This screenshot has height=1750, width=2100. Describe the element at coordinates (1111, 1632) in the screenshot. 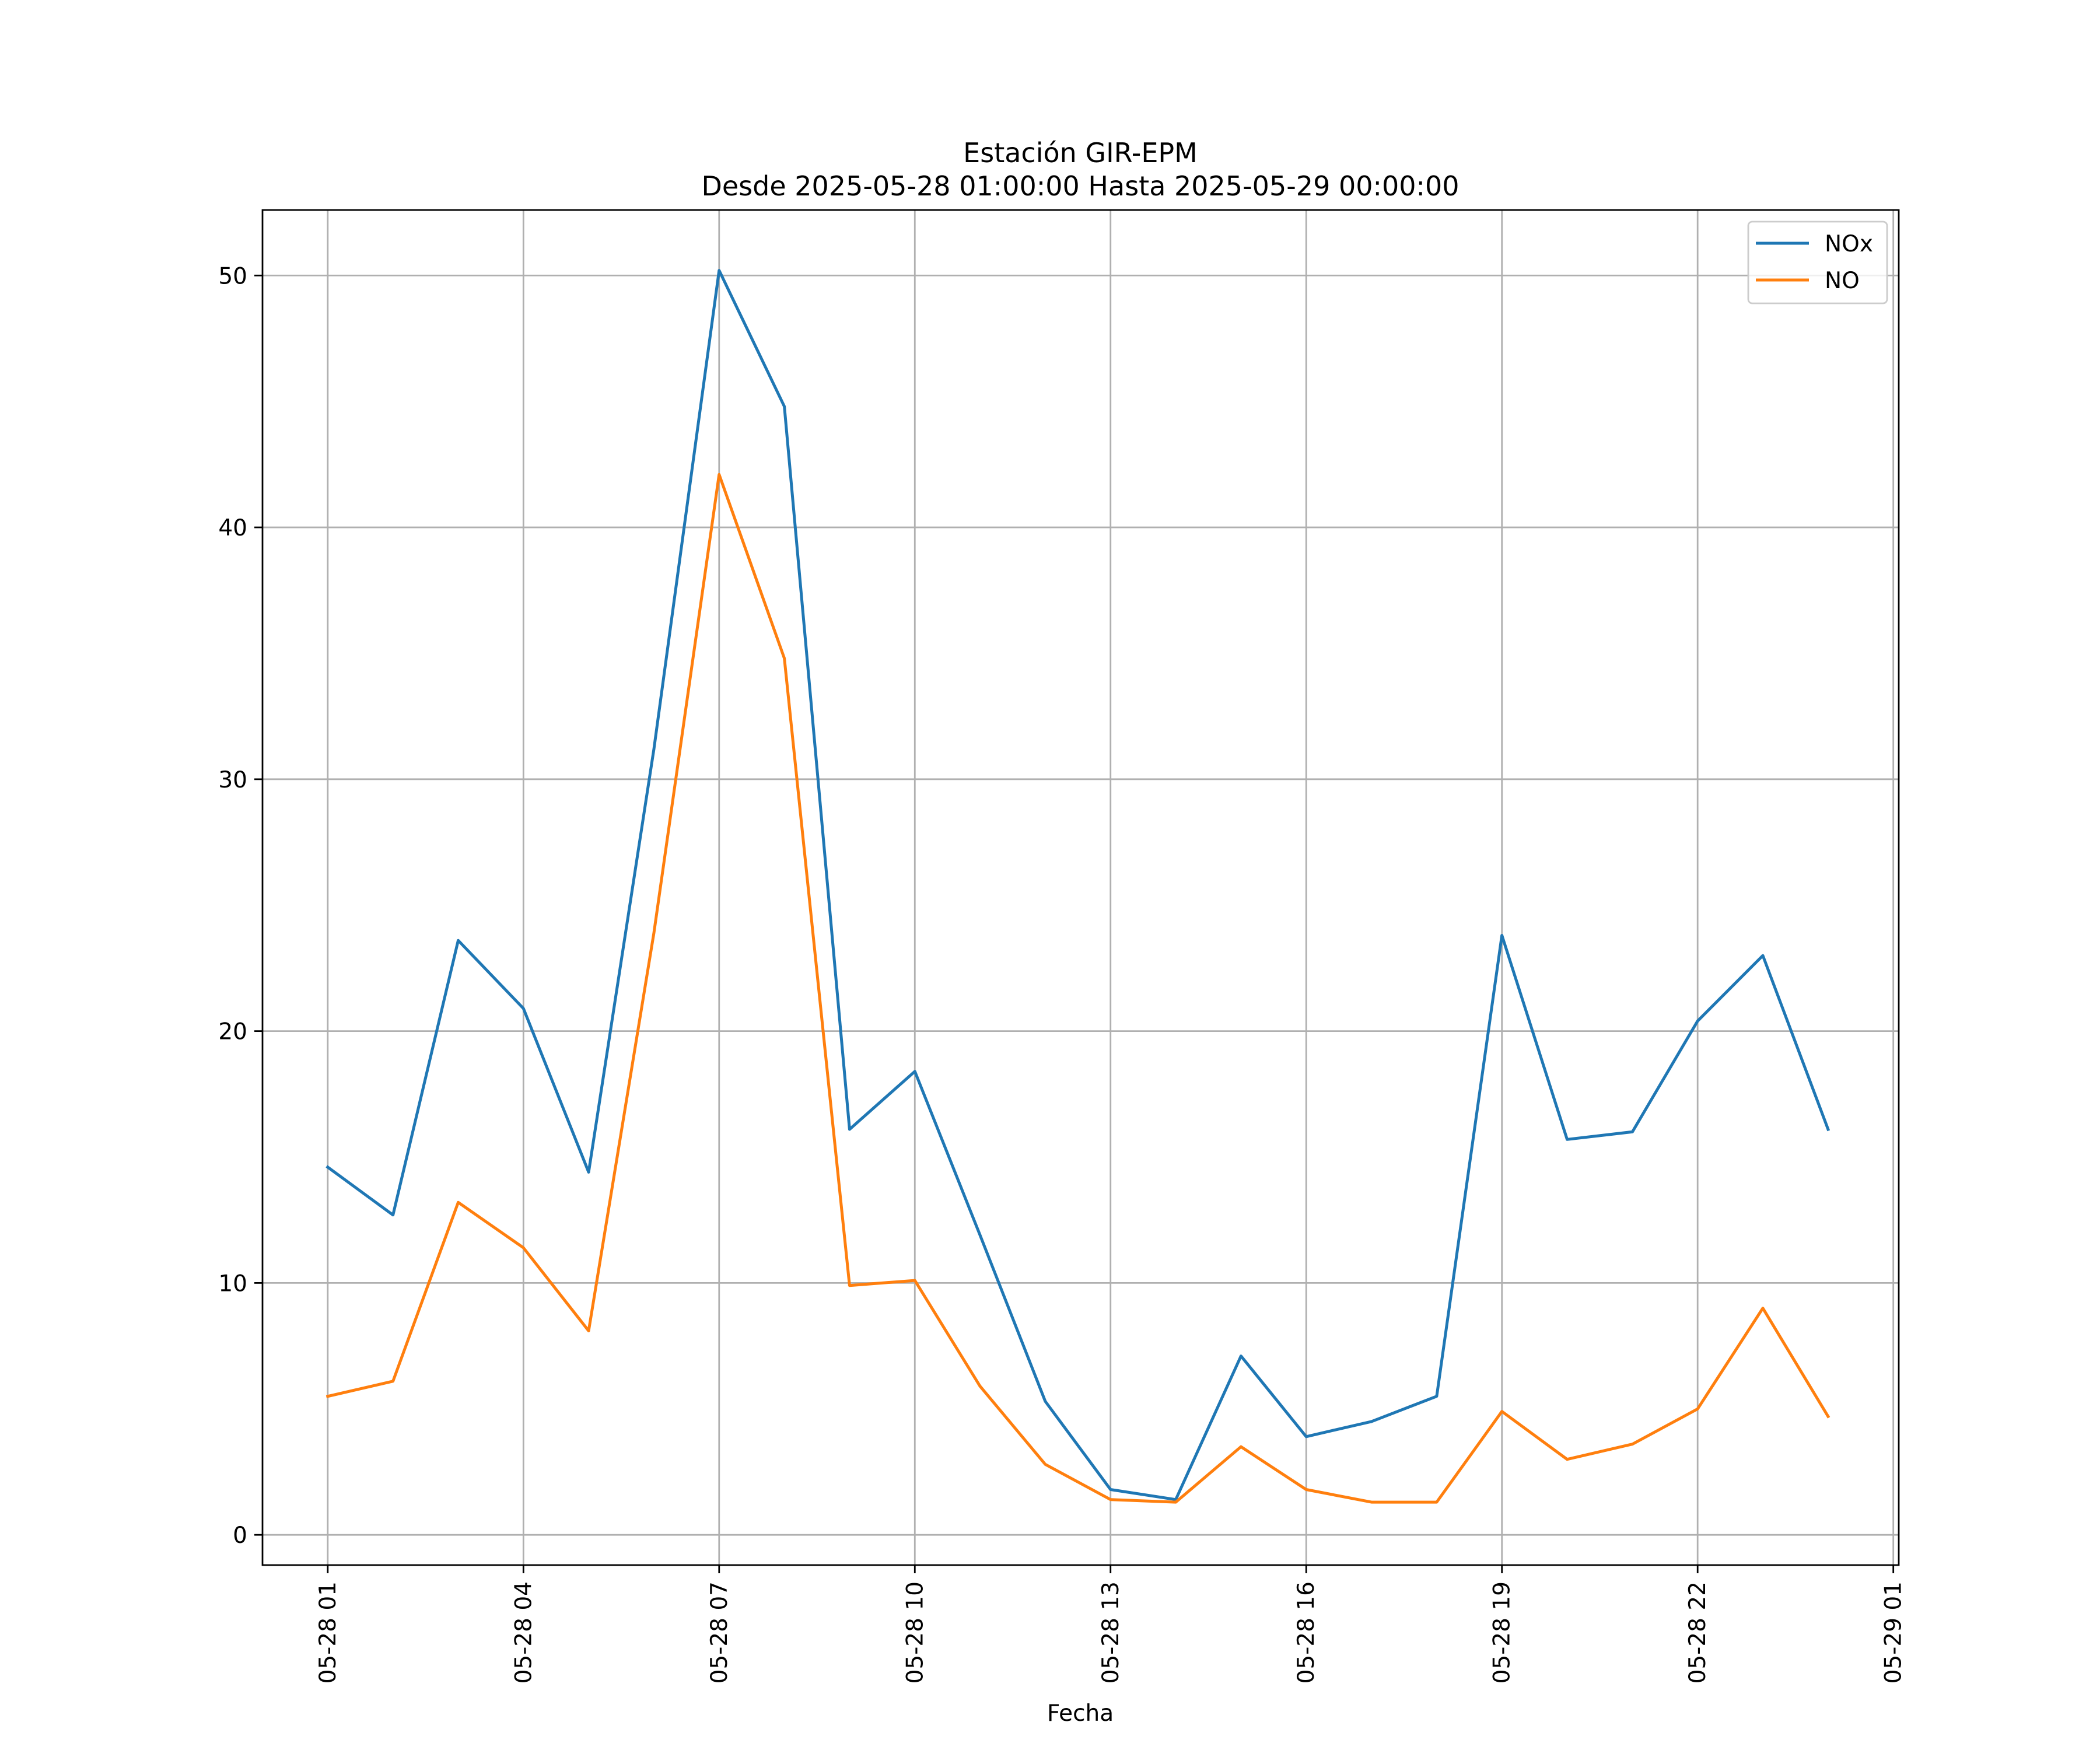

I see `x-tick-label: 05-28 13` at that location.